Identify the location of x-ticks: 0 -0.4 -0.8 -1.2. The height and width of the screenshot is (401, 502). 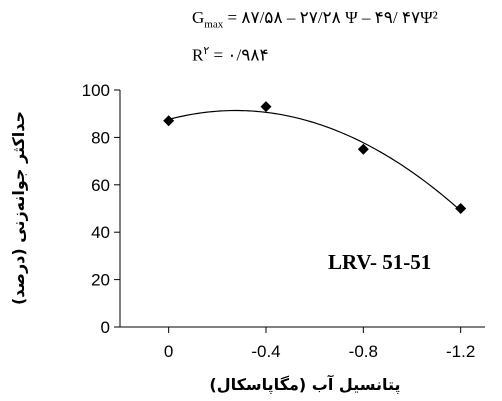
(319, 344).